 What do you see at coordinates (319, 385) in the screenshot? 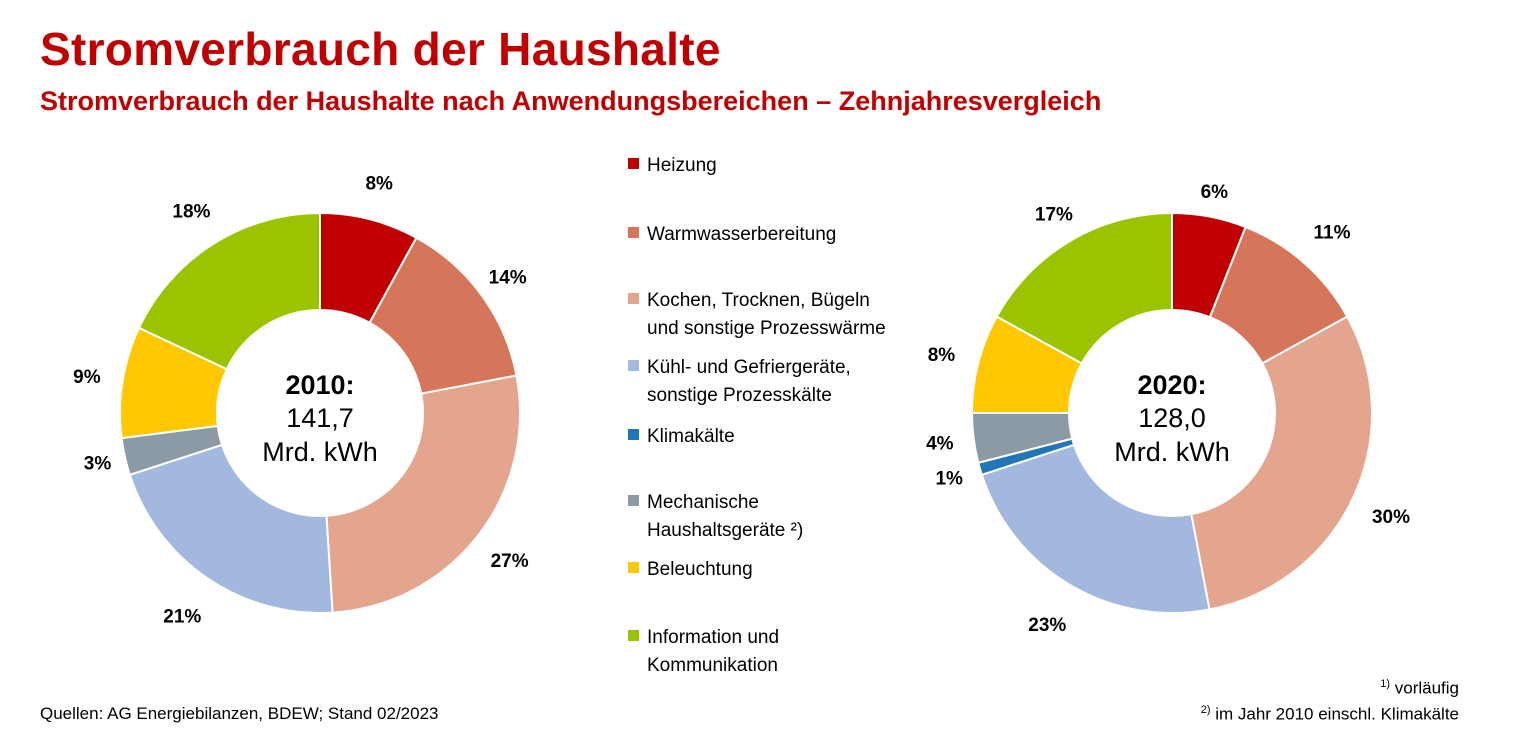
I see `center-year: 2010:` at bounding box center [319, 385].